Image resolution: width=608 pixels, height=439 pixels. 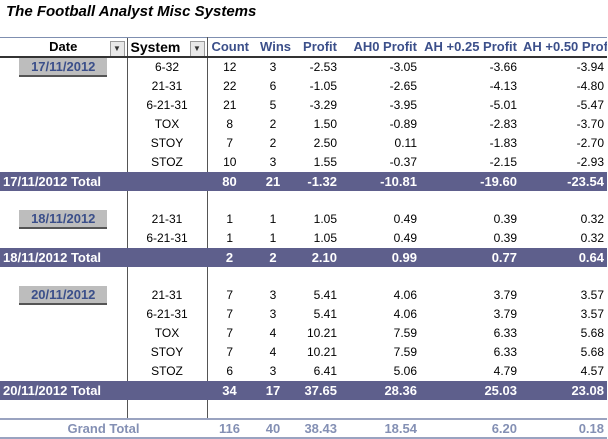 I want to click on system-column-header: System ▼, so click(x=167, y=47).